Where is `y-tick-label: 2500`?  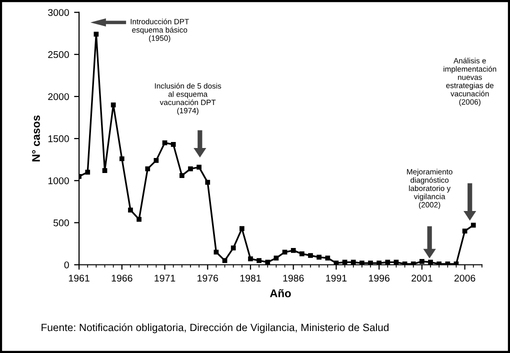 y-tick-label: 2500 is located at coordinates (58, 54).